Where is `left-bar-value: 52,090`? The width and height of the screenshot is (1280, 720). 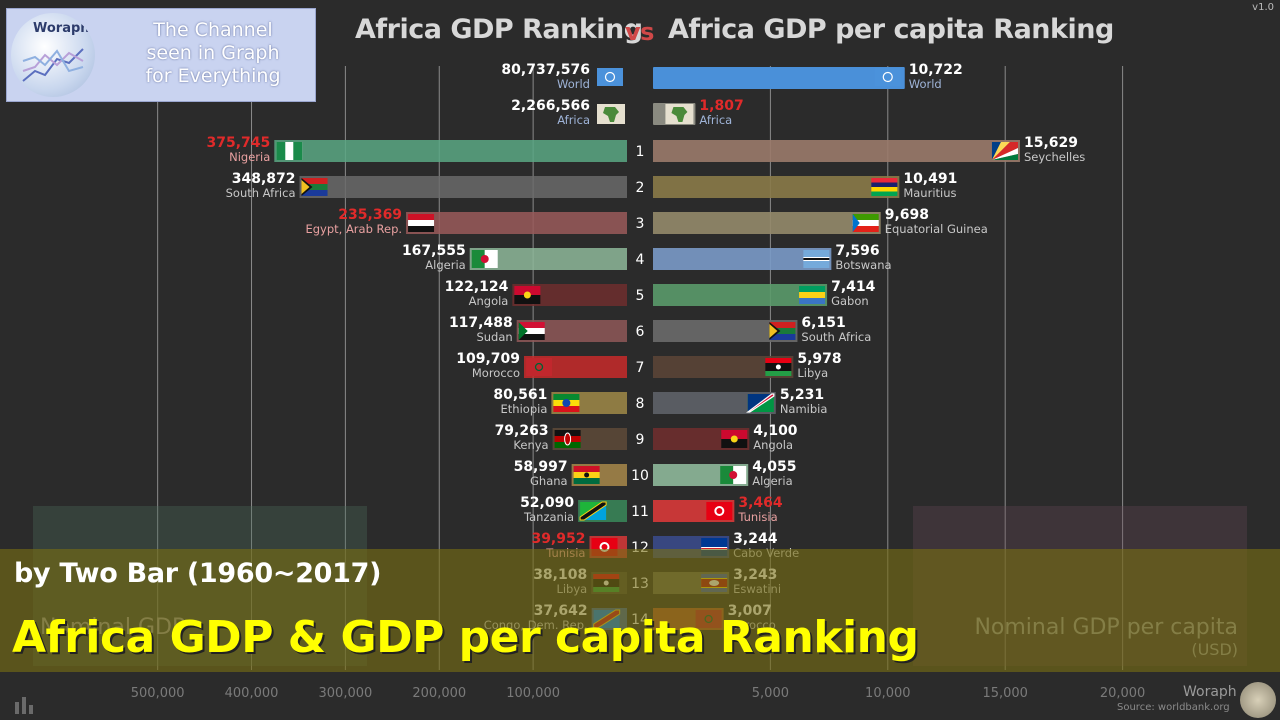
left-bar-value: 52,090 is located at coordinates (547, 503).